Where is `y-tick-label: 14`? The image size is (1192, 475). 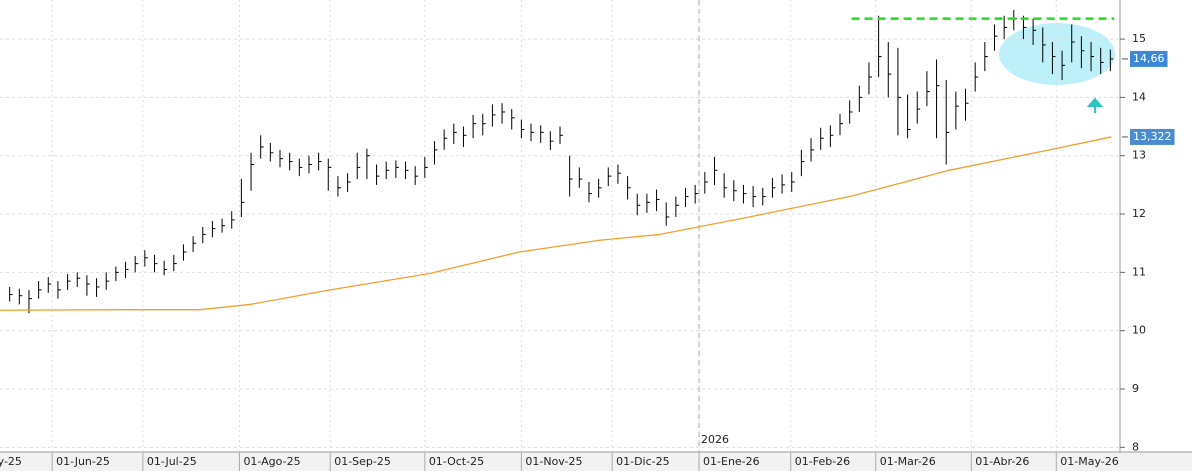
y-tick-label: 14 is located at coordinates (1139, 96).